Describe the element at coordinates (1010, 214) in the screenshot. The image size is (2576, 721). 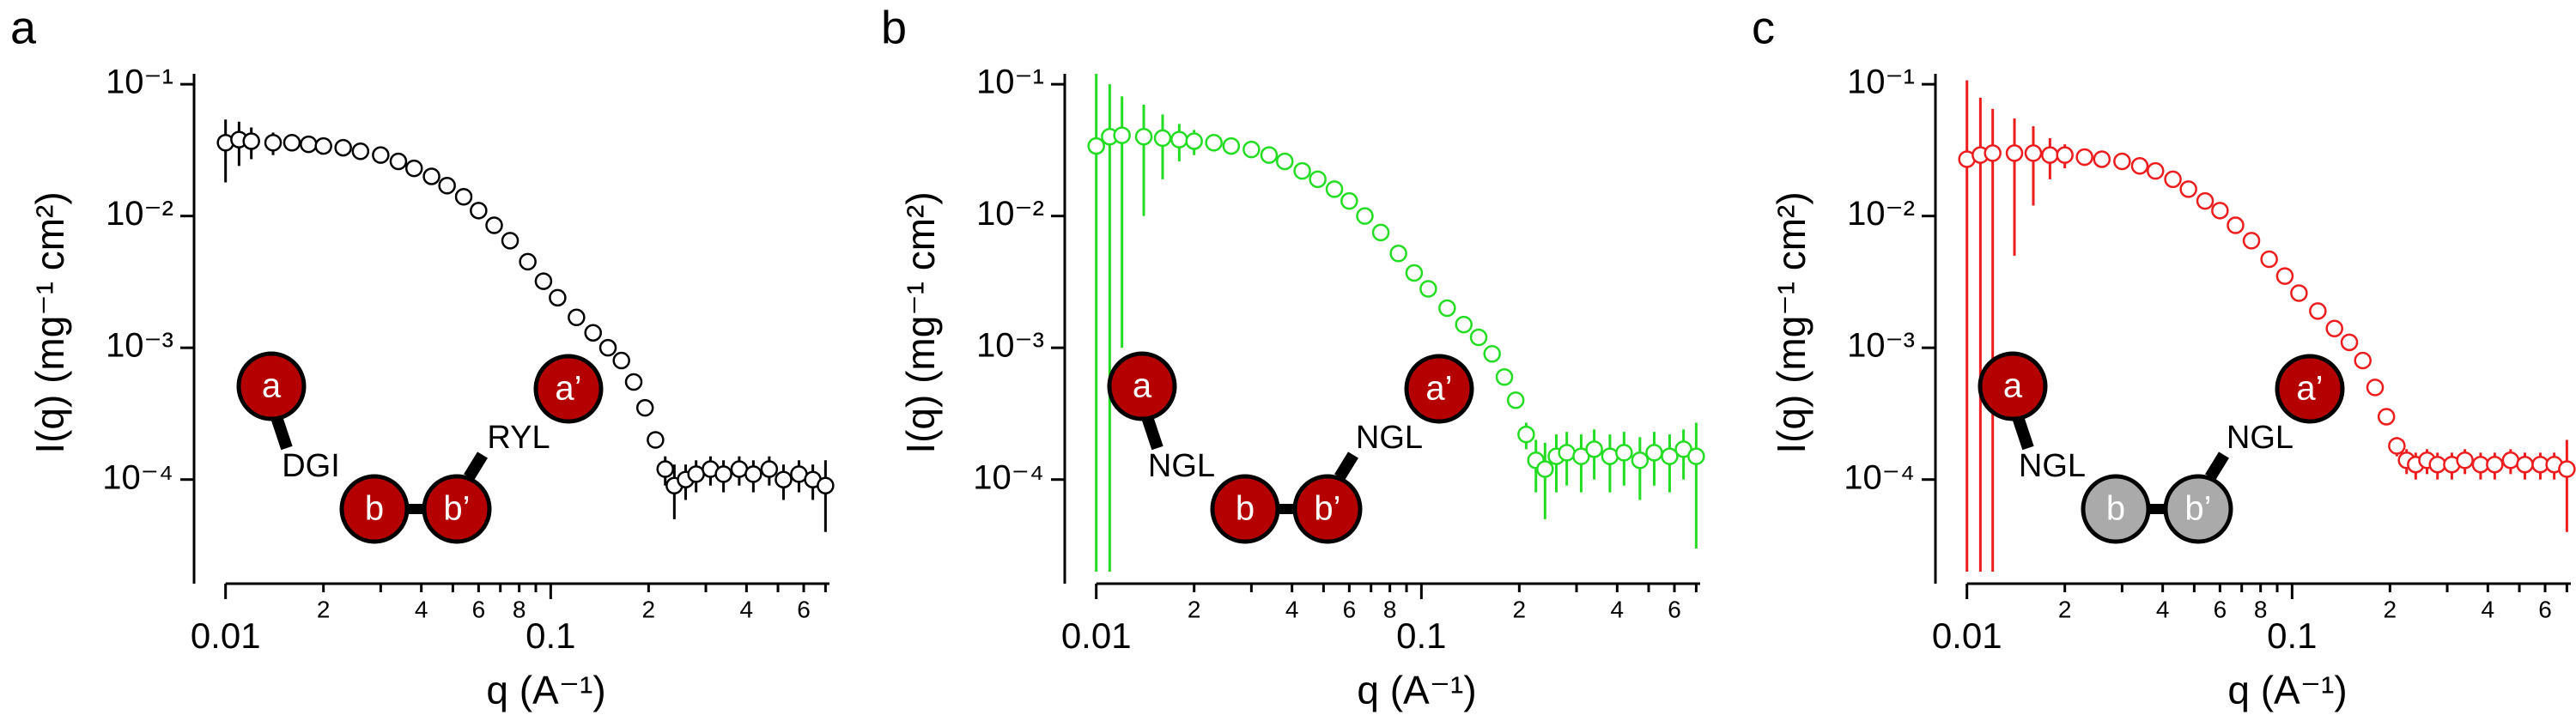
I see `y-tick-label: 10⁻²` at that location.